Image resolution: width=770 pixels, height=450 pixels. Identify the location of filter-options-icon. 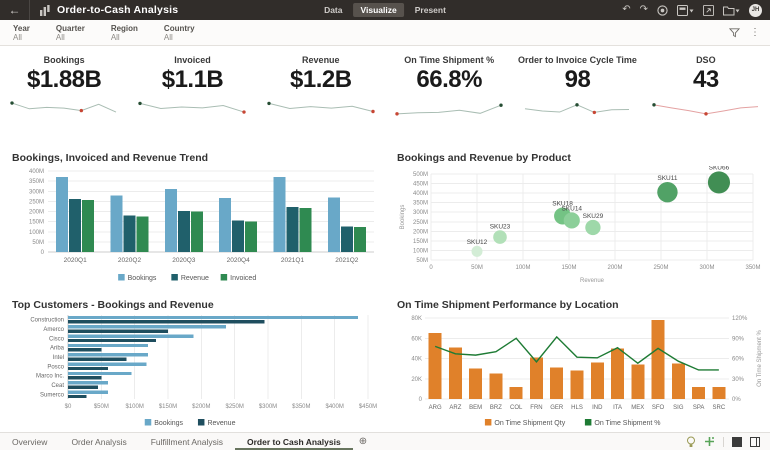
(734, 32).